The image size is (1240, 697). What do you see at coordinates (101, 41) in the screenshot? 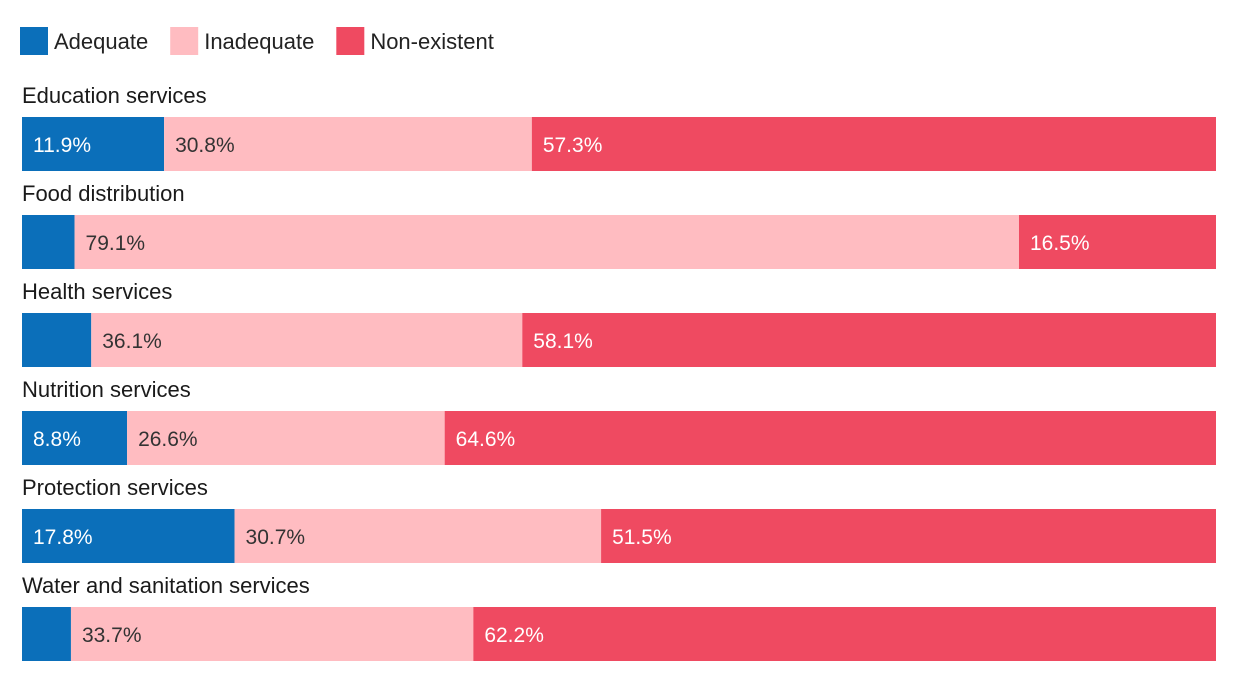
I see `legend-label-0: Adequate` at bounding box center [101, 41].